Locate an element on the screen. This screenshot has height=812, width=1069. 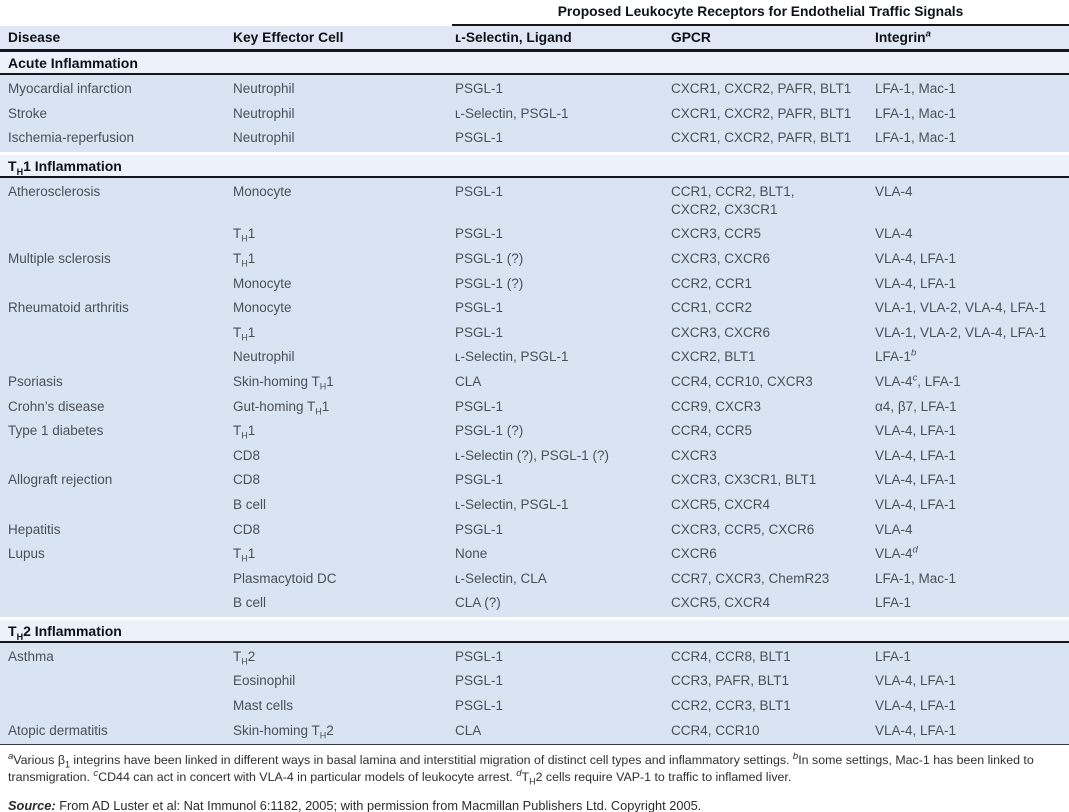
table-cell: Gut-homing TH1 is located at coordinates (281, 407).